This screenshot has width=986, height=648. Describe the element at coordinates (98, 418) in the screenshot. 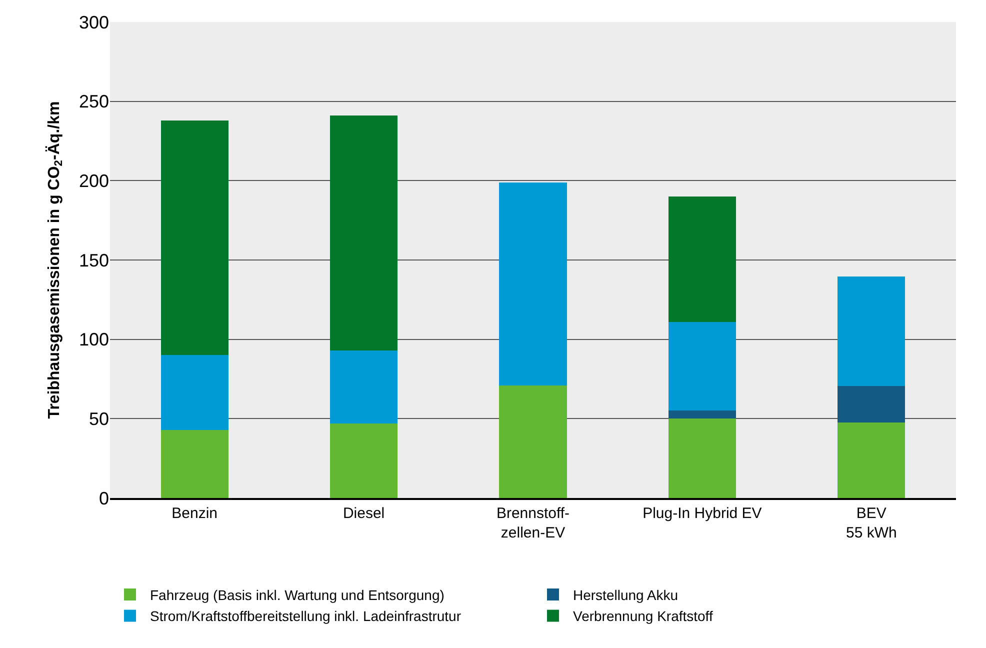

I see `y-tick-label: 50` at that location.